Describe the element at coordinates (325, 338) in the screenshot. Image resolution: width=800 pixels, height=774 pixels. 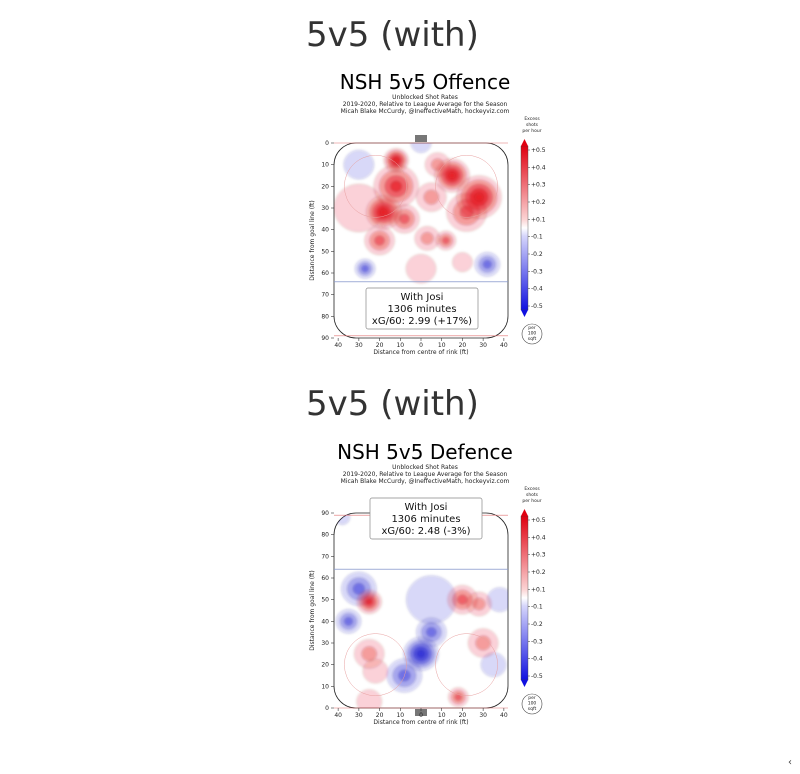
I see `y-tick-label: 90` at that location.